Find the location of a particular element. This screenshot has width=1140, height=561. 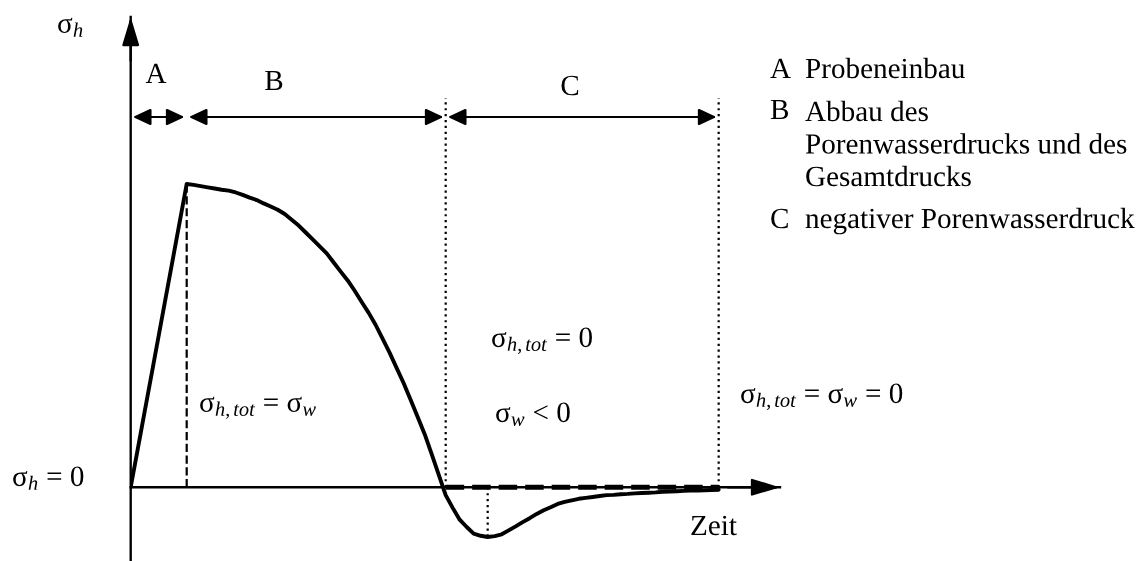

x-axis-title: Zeit is located at coordinates (714, 525).